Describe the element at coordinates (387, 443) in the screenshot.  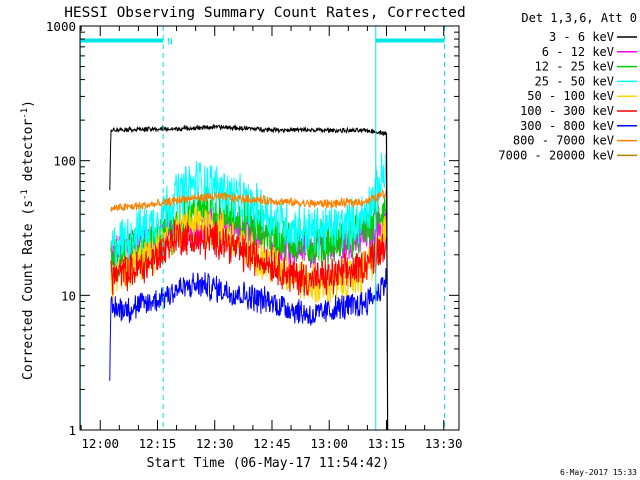
I see `x-tick-label: 13:15` at that location.